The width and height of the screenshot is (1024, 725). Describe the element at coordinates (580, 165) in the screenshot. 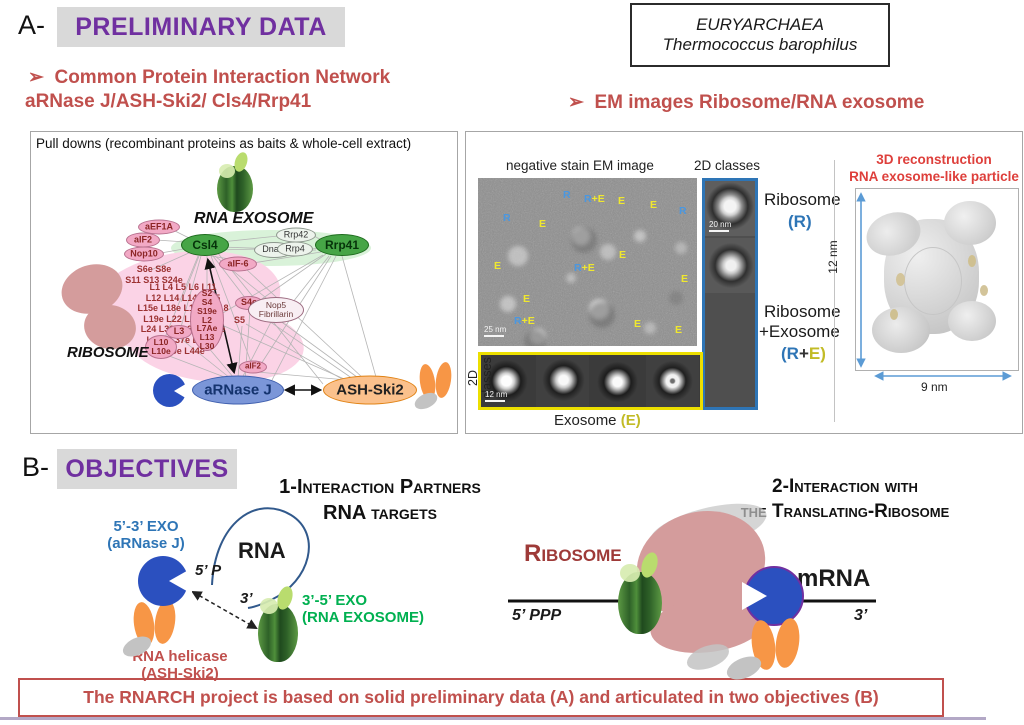

I see `em-image-title: negative stain EM image` at that location.